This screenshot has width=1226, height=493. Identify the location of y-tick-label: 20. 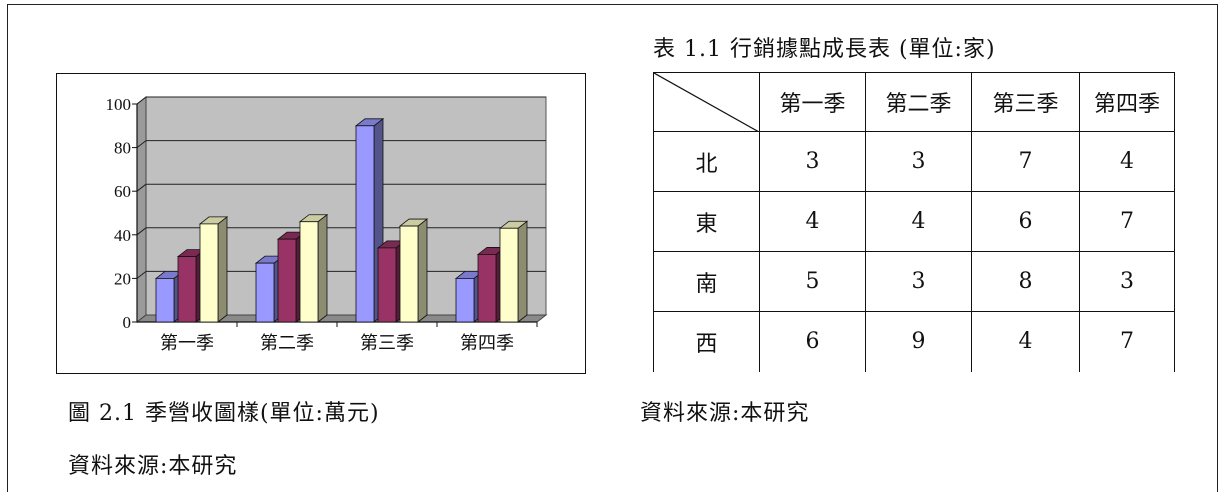
(122, 278).